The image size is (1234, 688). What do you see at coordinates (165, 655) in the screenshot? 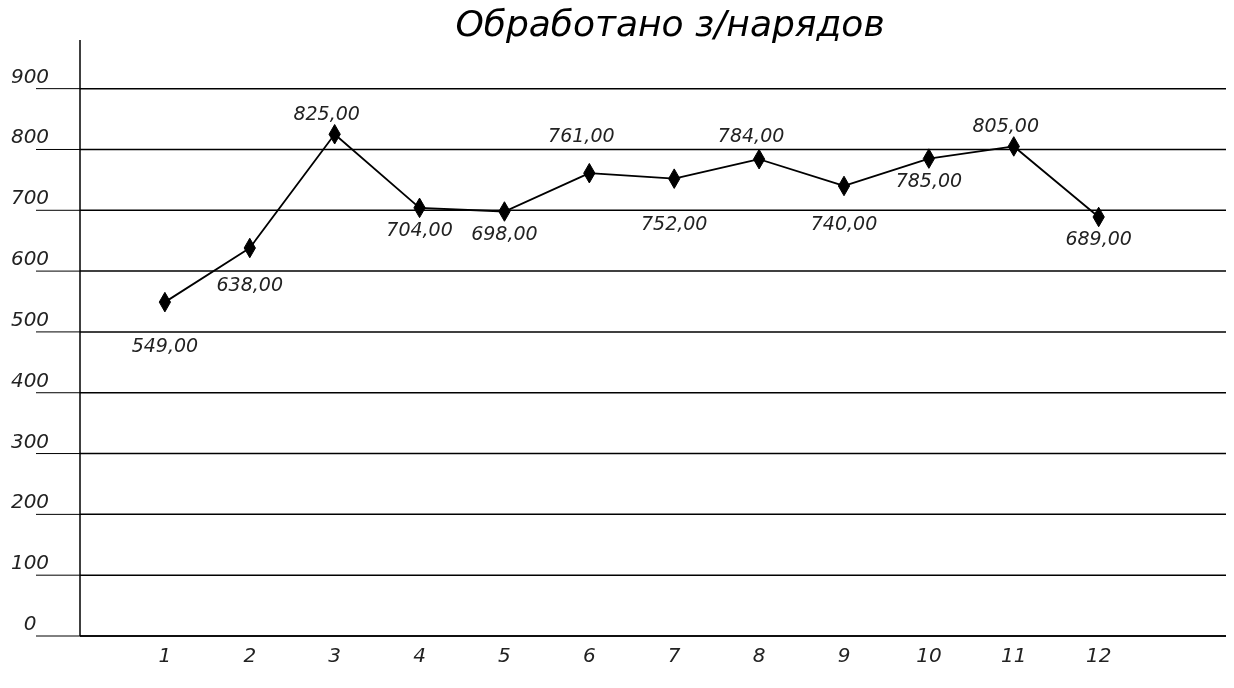
I see `x-tick-label: 1` at bounding box center [165, 655].